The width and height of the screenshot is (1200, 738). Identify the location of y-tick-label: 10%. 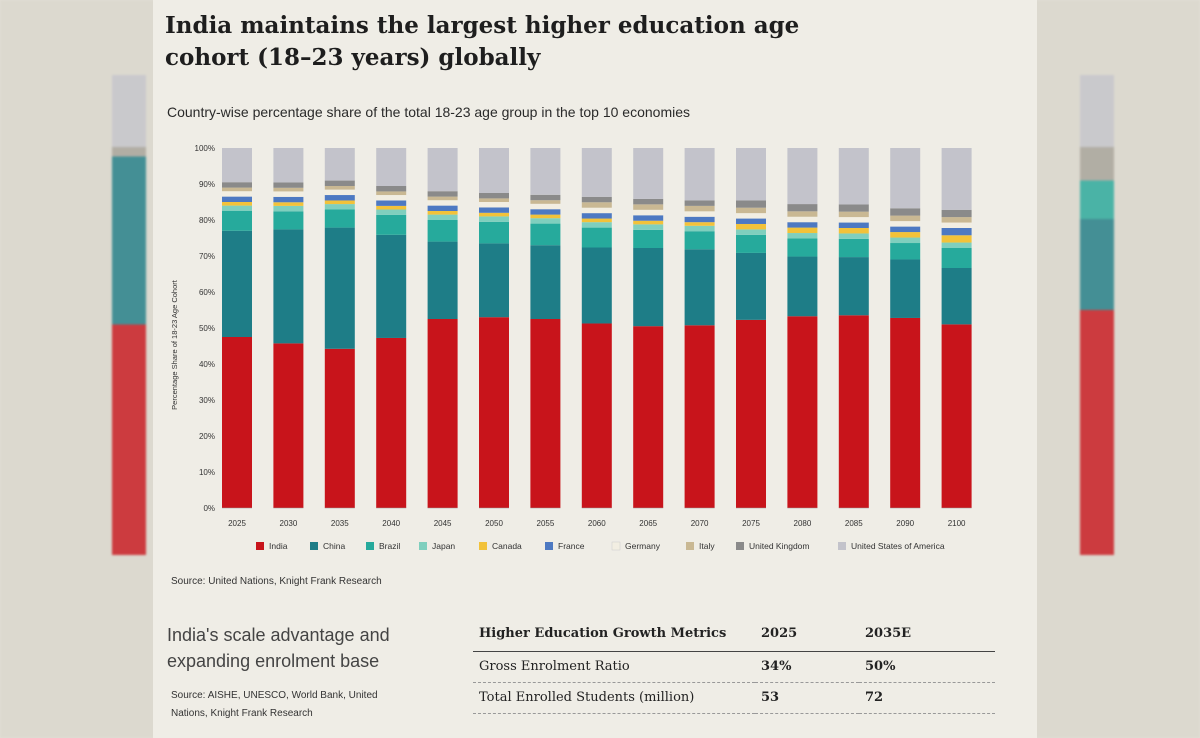
(207, 472).